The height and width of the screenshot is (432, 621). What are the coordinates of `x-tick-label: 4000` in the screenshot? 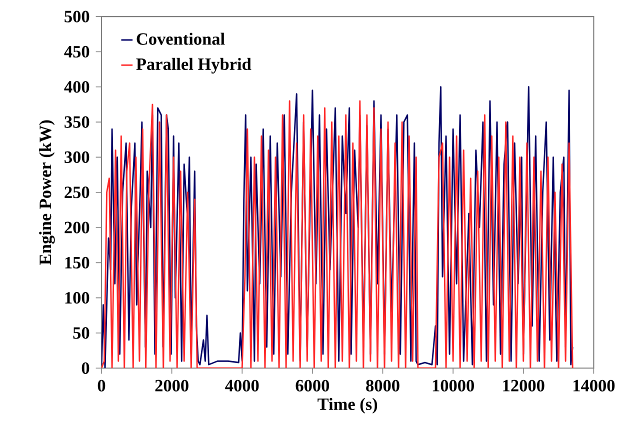 It's located at (242, 386).